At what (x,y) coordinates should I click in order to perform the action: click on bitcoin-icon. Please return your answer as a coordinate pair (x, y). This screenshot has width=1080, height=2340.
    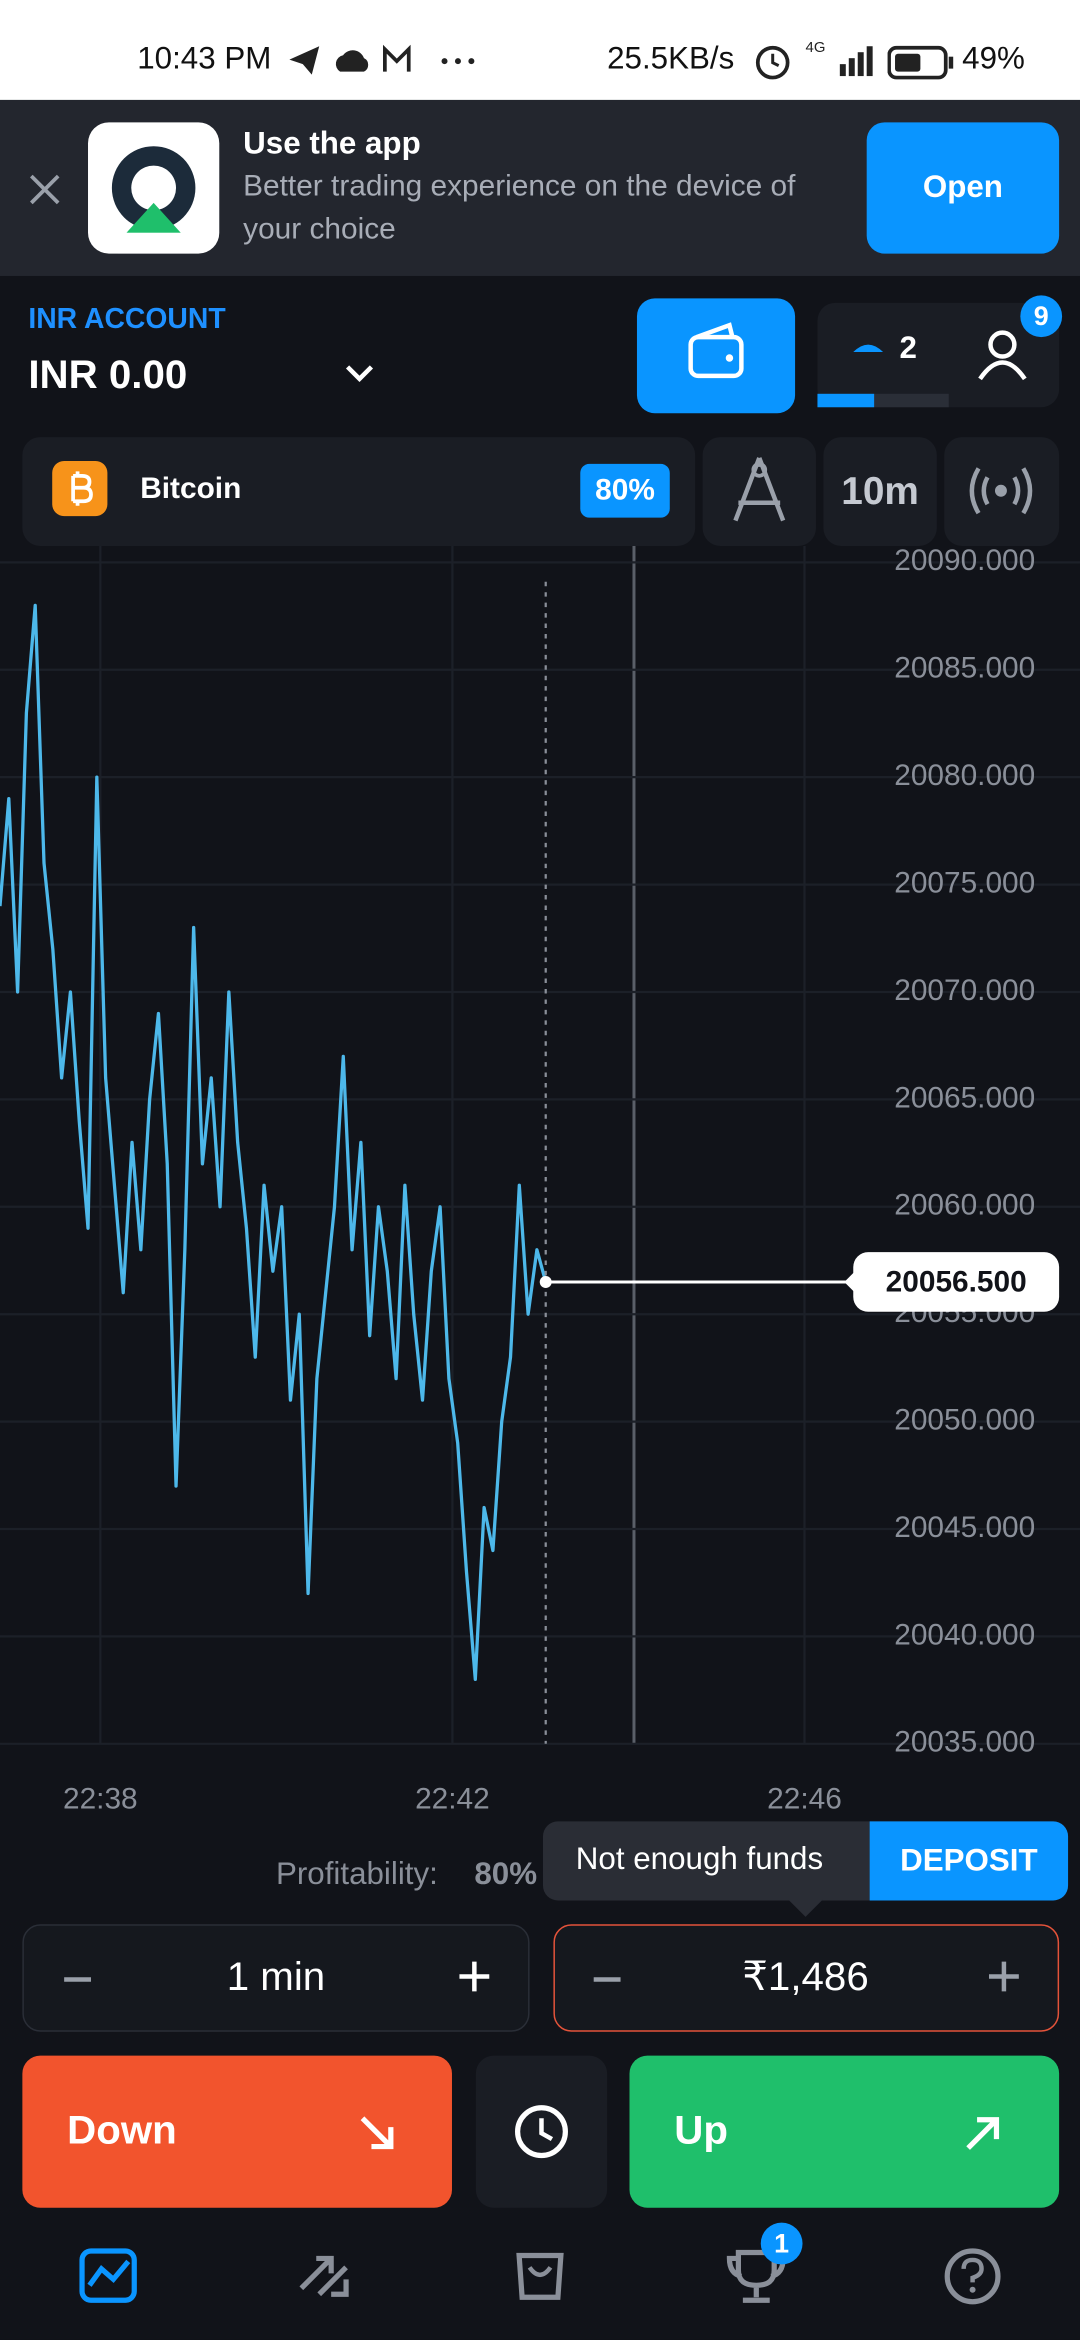
    Looking at the image, I should click on (80, 488).